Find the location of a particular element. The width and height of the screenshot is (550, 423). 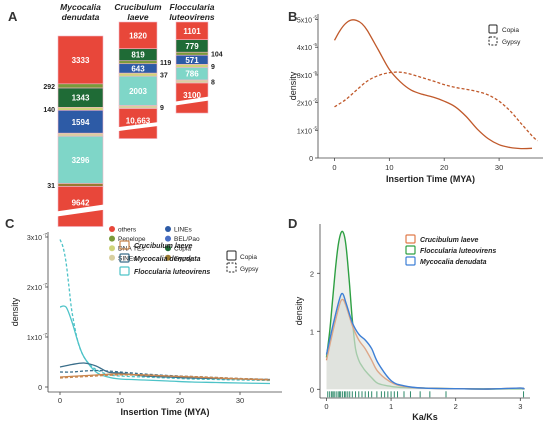

legend-label: Floccularia luteovirens is located at coordinates (458, 251).